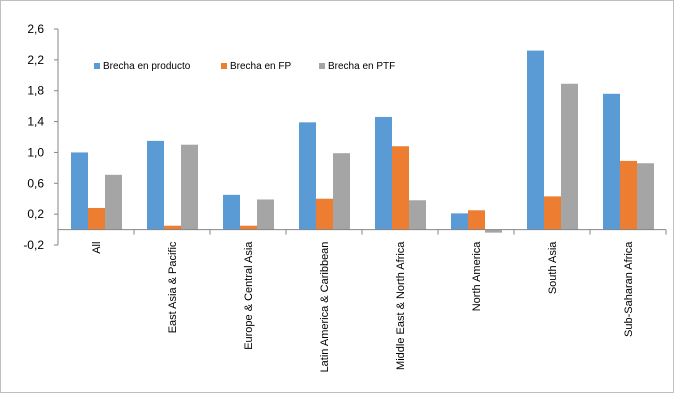 The width and height of the screenshot is (674, 393). What do you see at coordinates (477, 276) in the screenshot?
I see `x-tick-label: North America` at bounding box center [477, 276].